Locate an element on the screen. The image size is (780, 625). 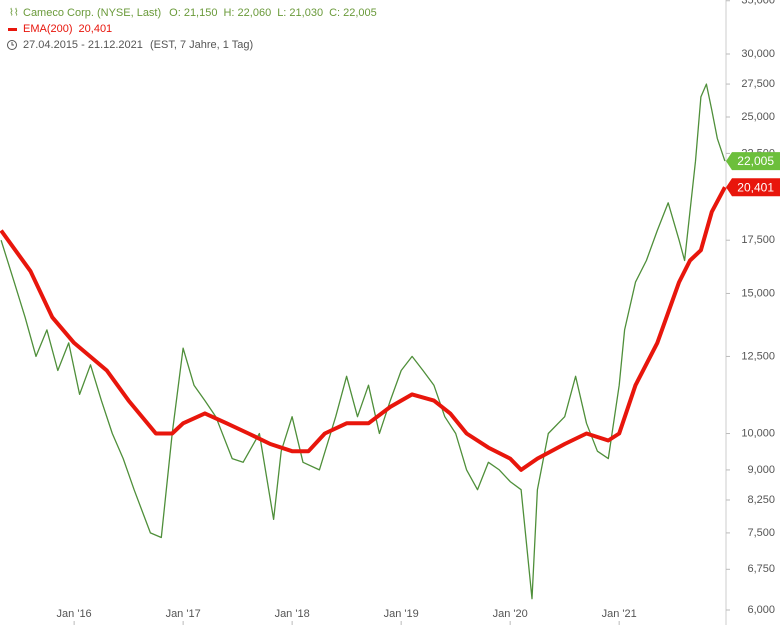
end-badge: 20,401 is located at coordinates (753, 187).